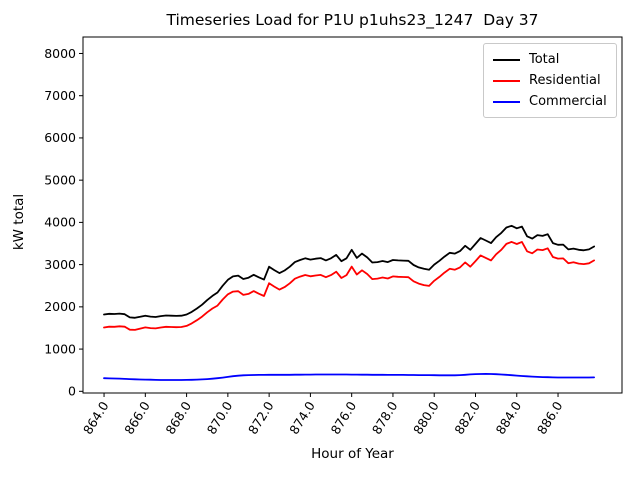 This screenshot has height=480, width=640. Describe the element at coordinates (506, 101) in the screenshot. I see `commercial-line-swatch` at that location.